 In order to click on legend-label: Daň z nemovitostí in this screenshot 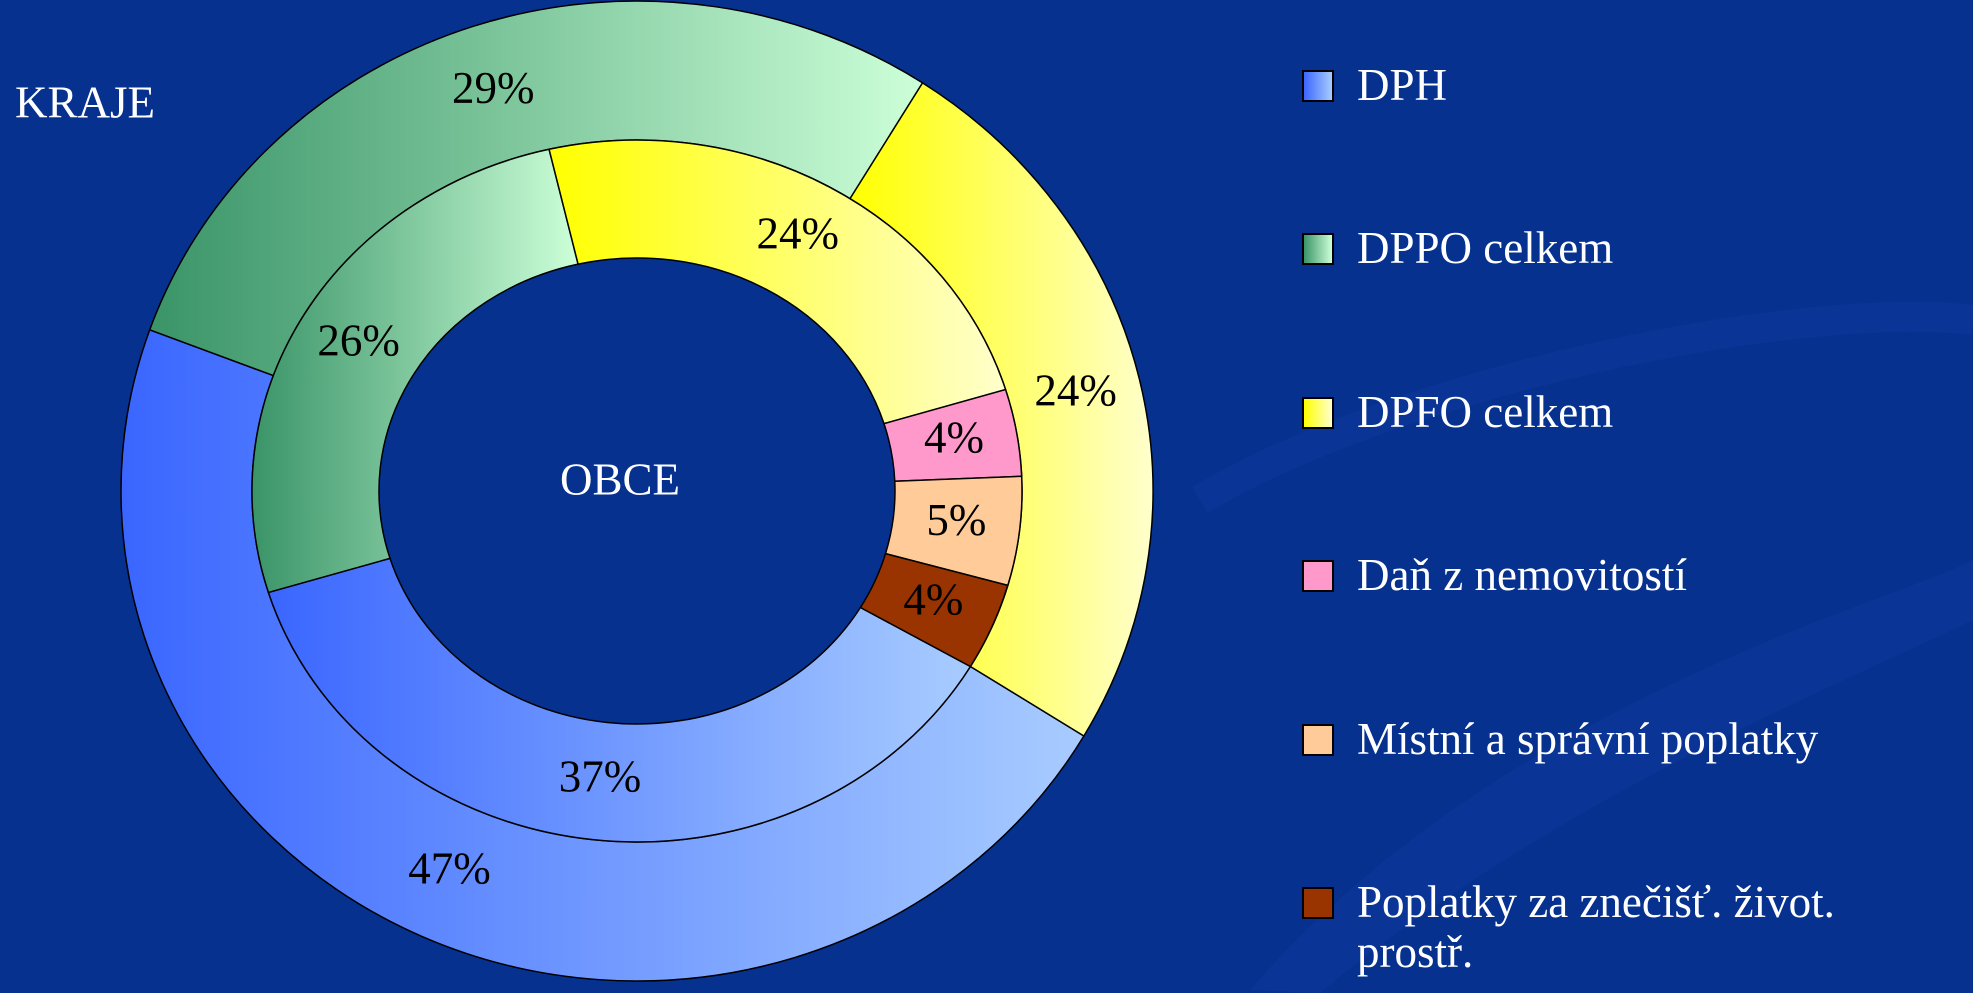, I will do `click(1522, 575)`.